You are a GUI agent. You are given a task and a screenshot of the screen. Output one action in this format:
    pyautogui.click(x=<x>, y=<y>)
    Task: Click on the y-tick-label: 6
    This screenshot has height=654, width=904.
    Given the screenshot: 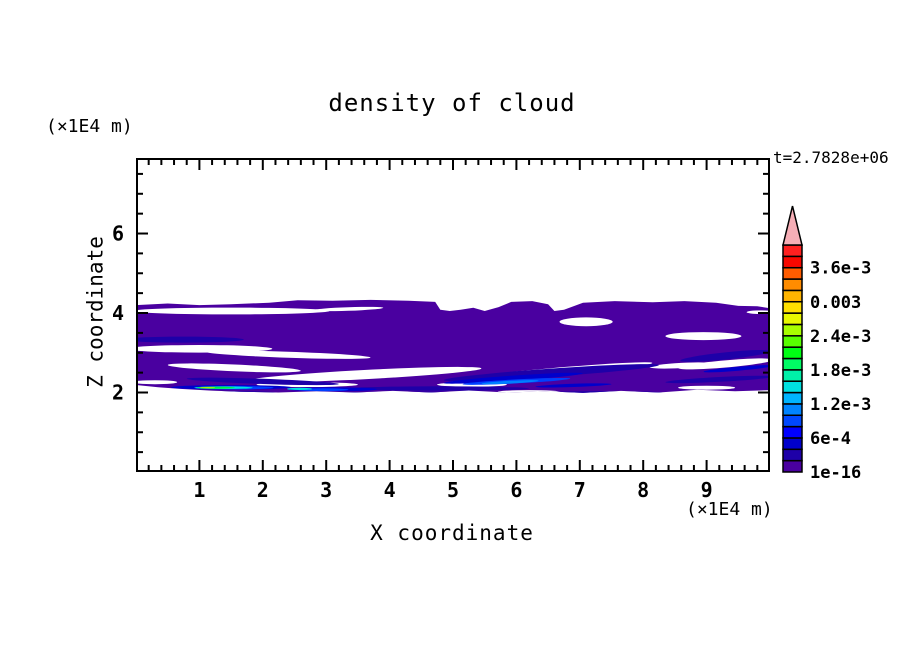 What is the action you would take?
    pyautogui.click(x=118, y=234)
    